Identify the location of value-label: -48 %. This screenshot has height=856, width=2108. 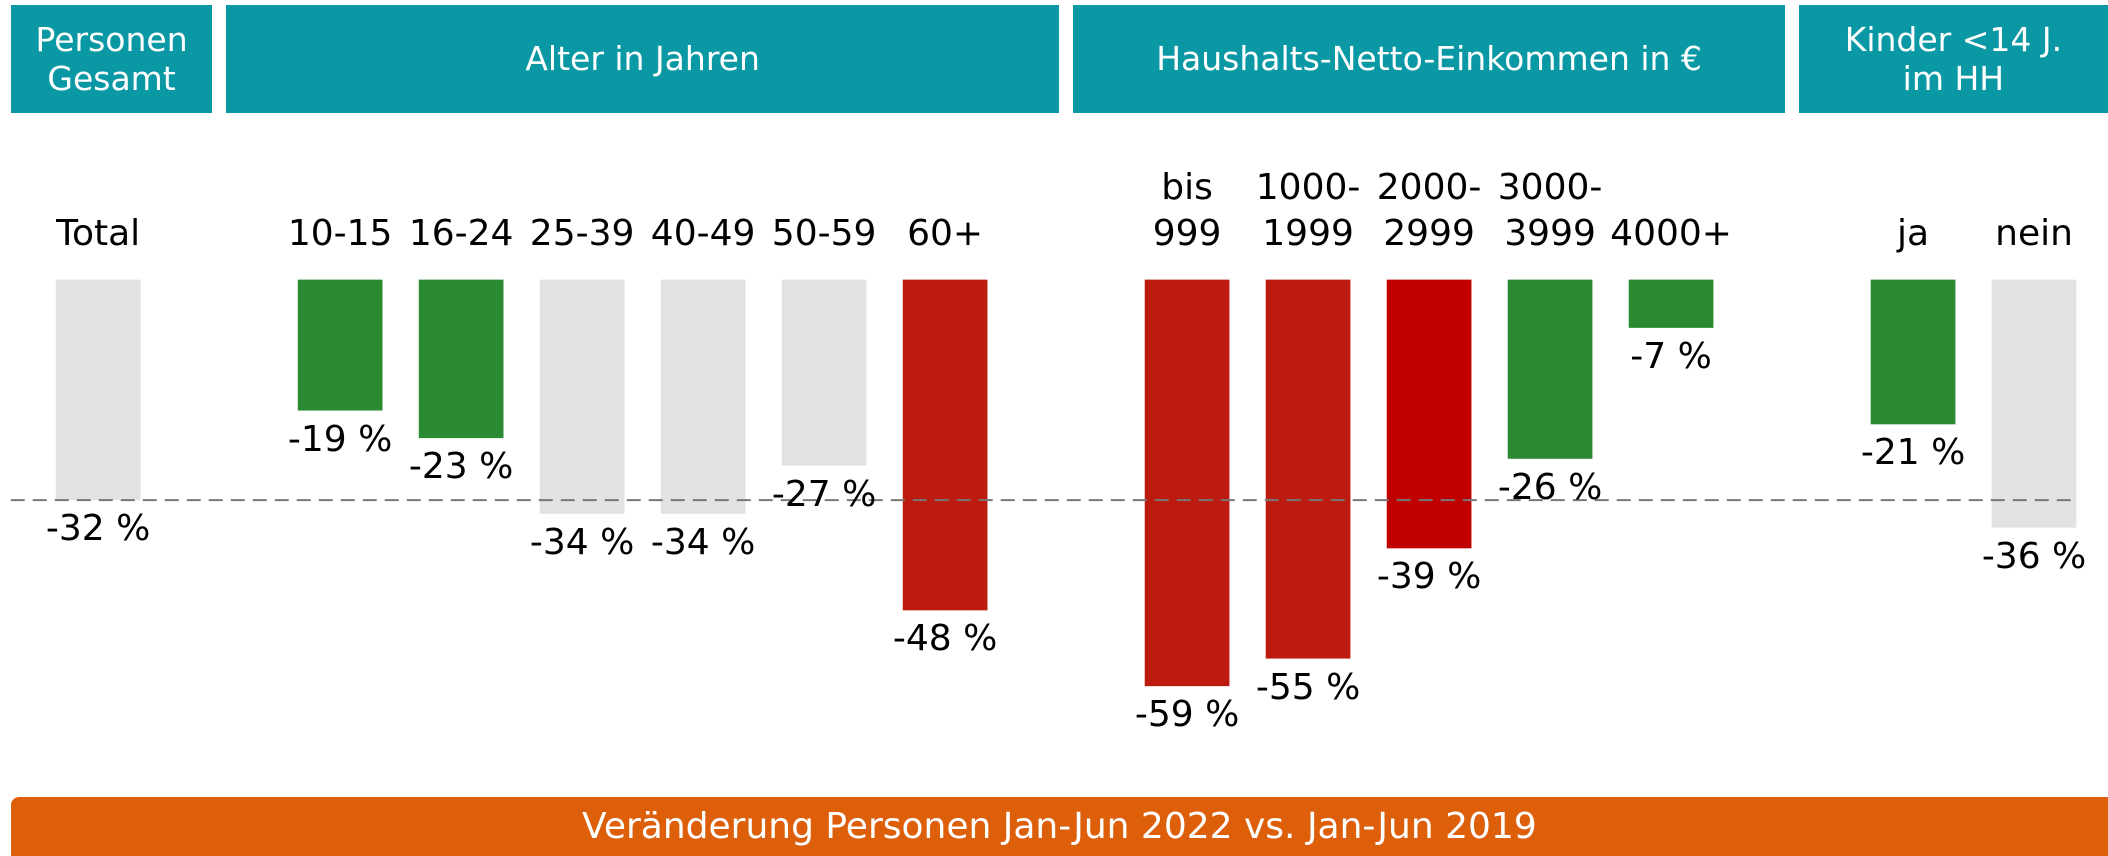
(945, 639).